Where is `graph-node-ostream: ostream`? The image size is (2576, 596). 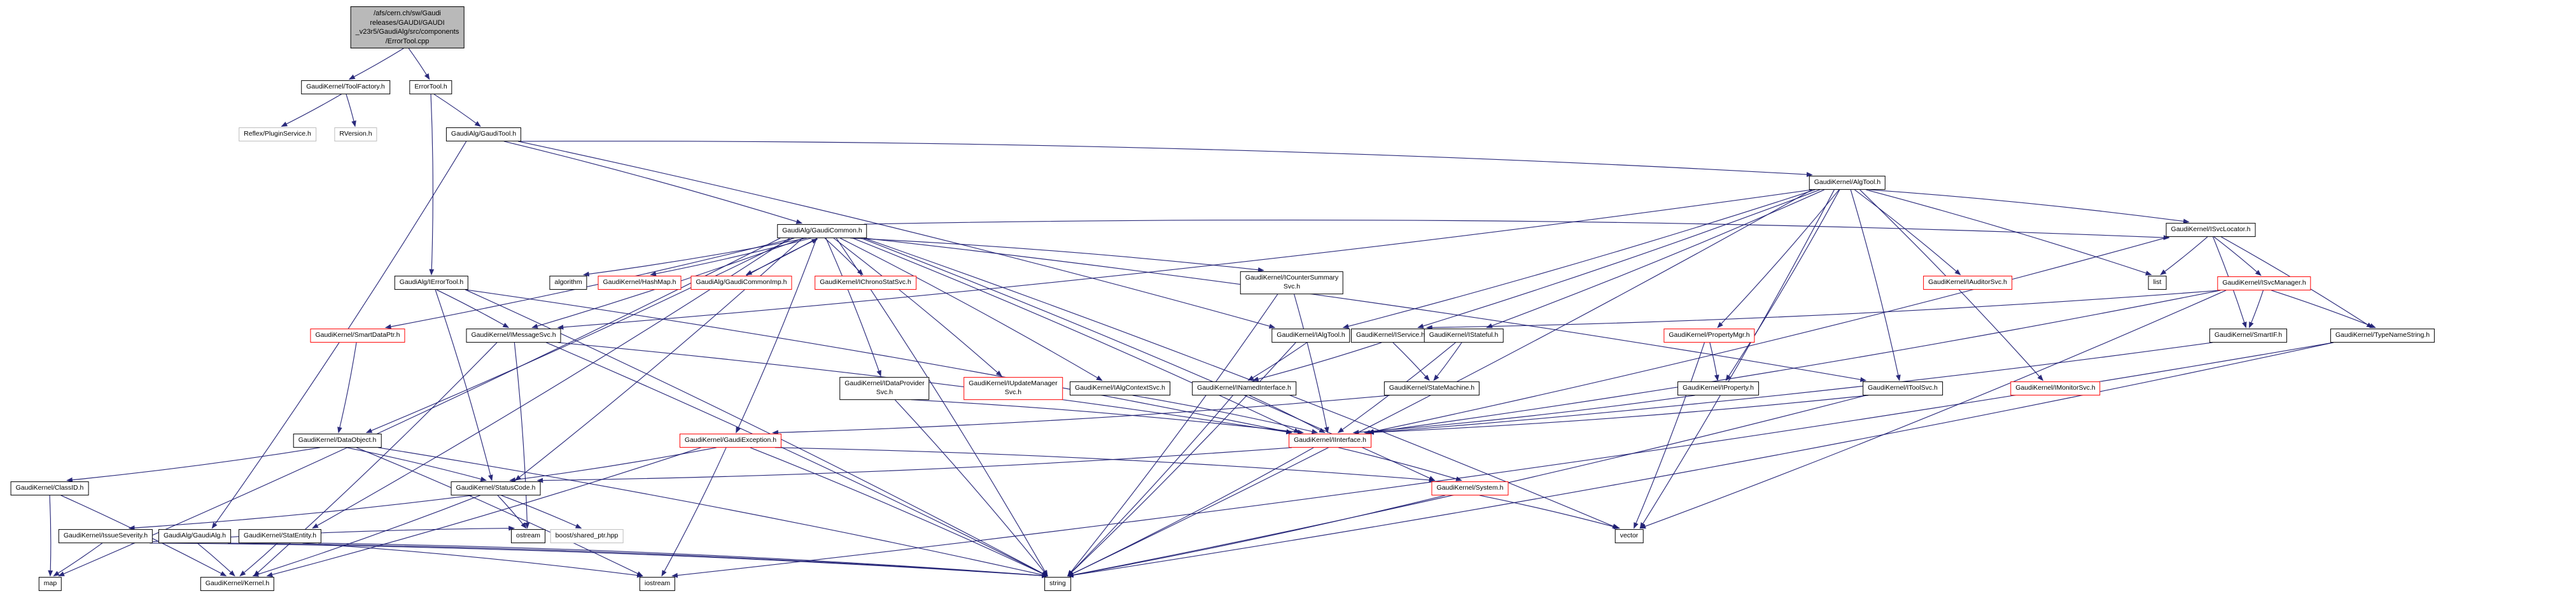
graph-node-ostream: ostream is located at coordinates (528, 536).